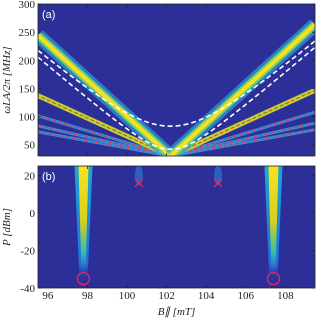 This screenshot has width=320, height=327. Describe the element at coordinates (27, 33) in the screenshot. I see `y-tick-label: 250` at that location.